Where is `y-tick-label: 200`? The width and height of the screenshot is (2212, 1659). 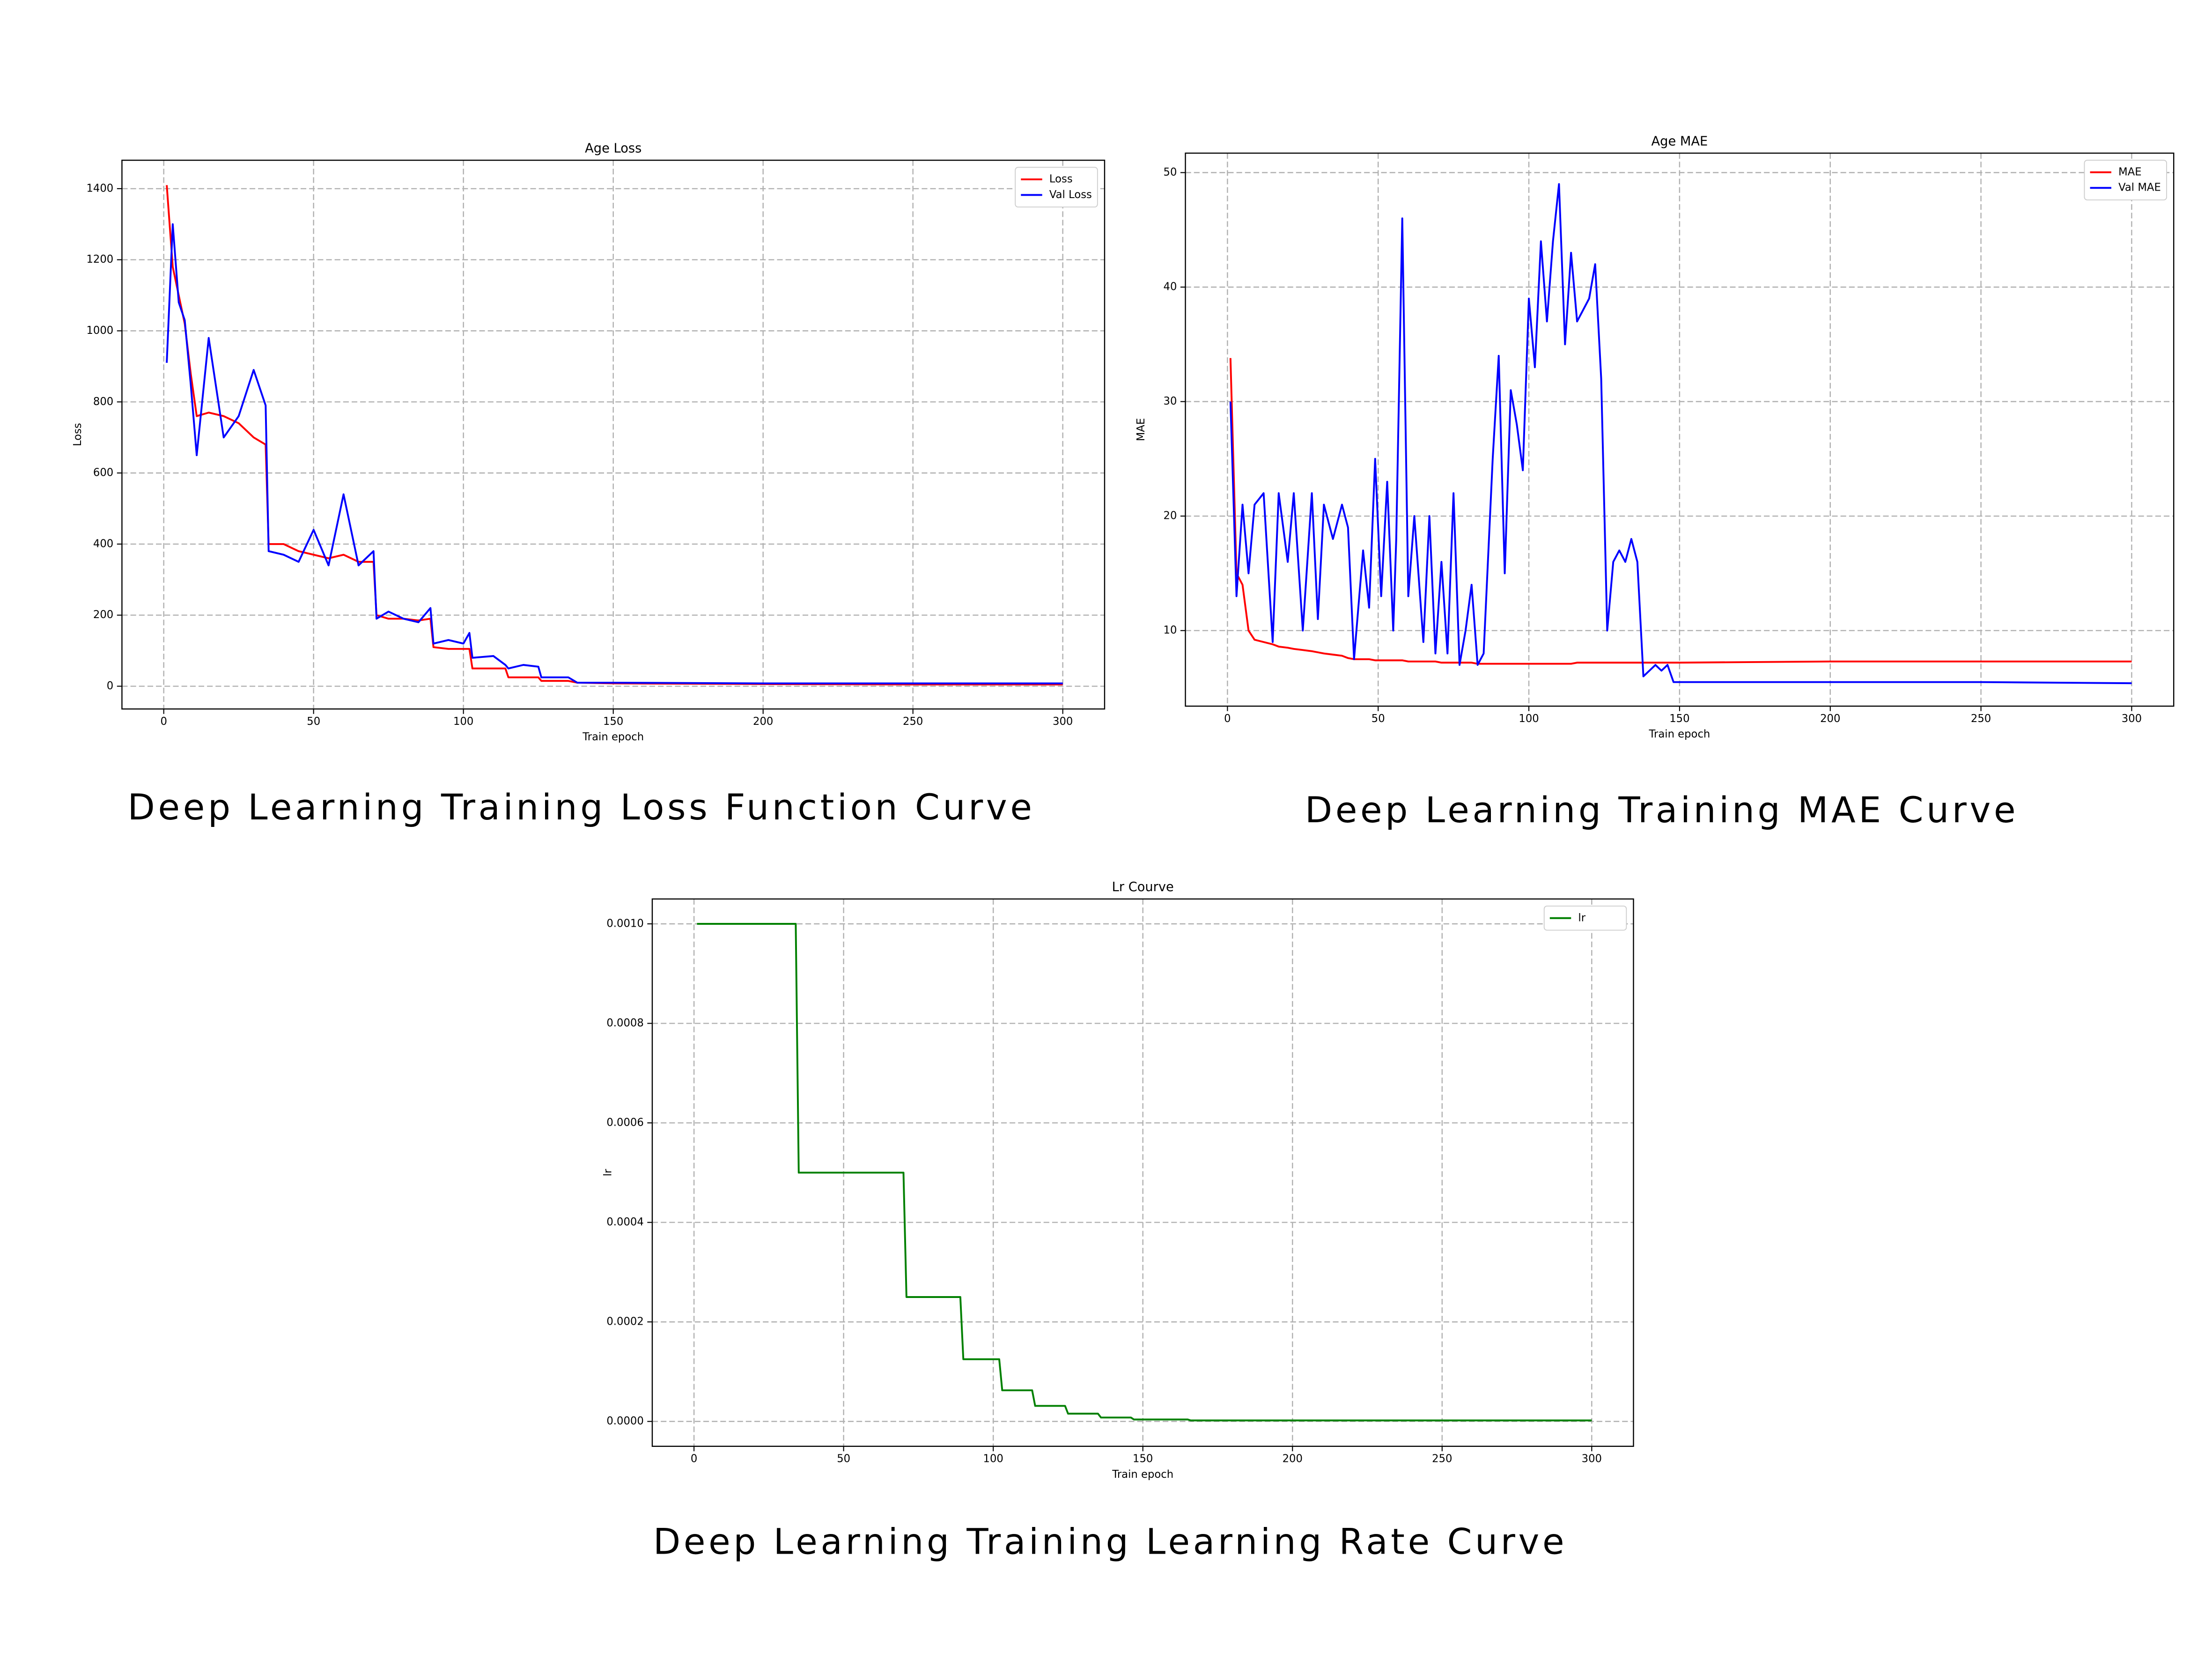
y-tick-label: 200 is located at coordinates (103, 615).